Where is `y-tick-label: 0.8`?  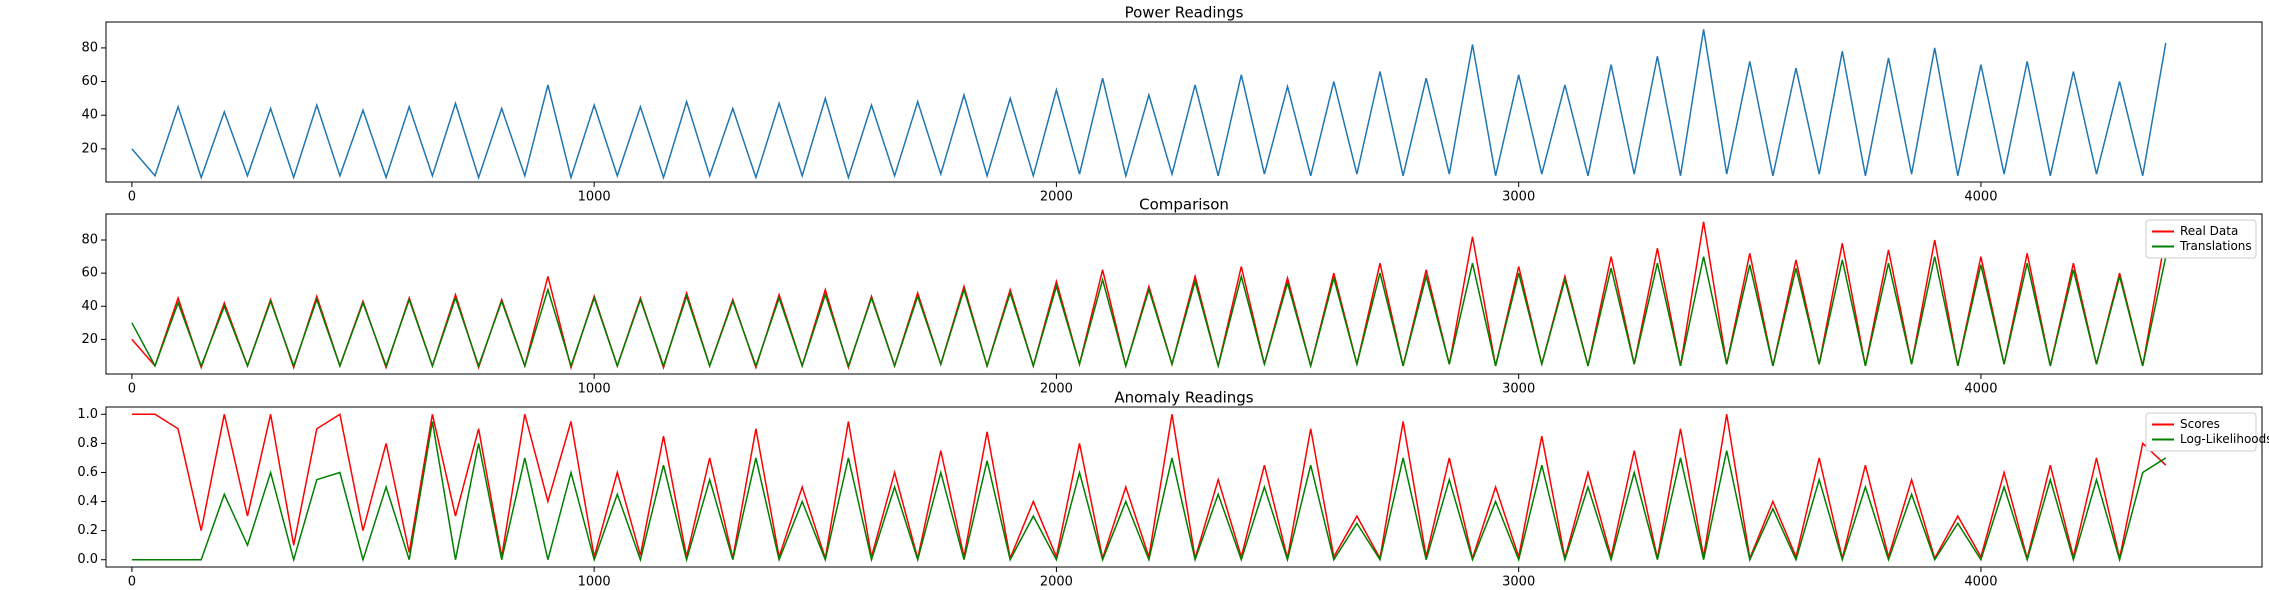 y-tick-label: 0.8 is located at coordinates (87, 443).